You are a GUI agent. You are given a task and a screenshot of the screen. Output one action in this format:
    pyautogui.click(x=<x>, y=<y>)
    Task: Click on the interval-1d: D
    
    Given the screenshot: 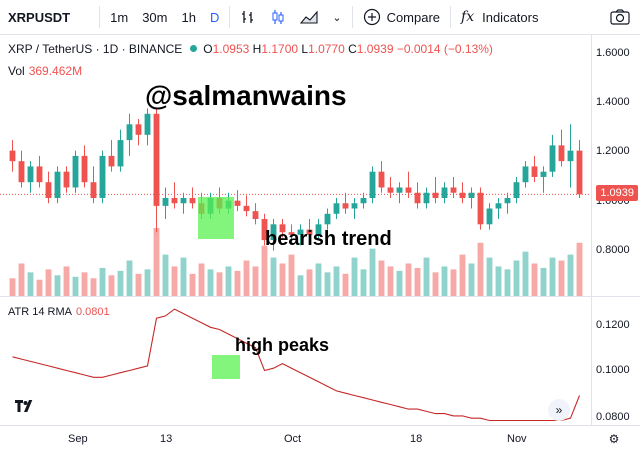 What is the action you would take?
    pyautogui.click(x=214, y=17)
    